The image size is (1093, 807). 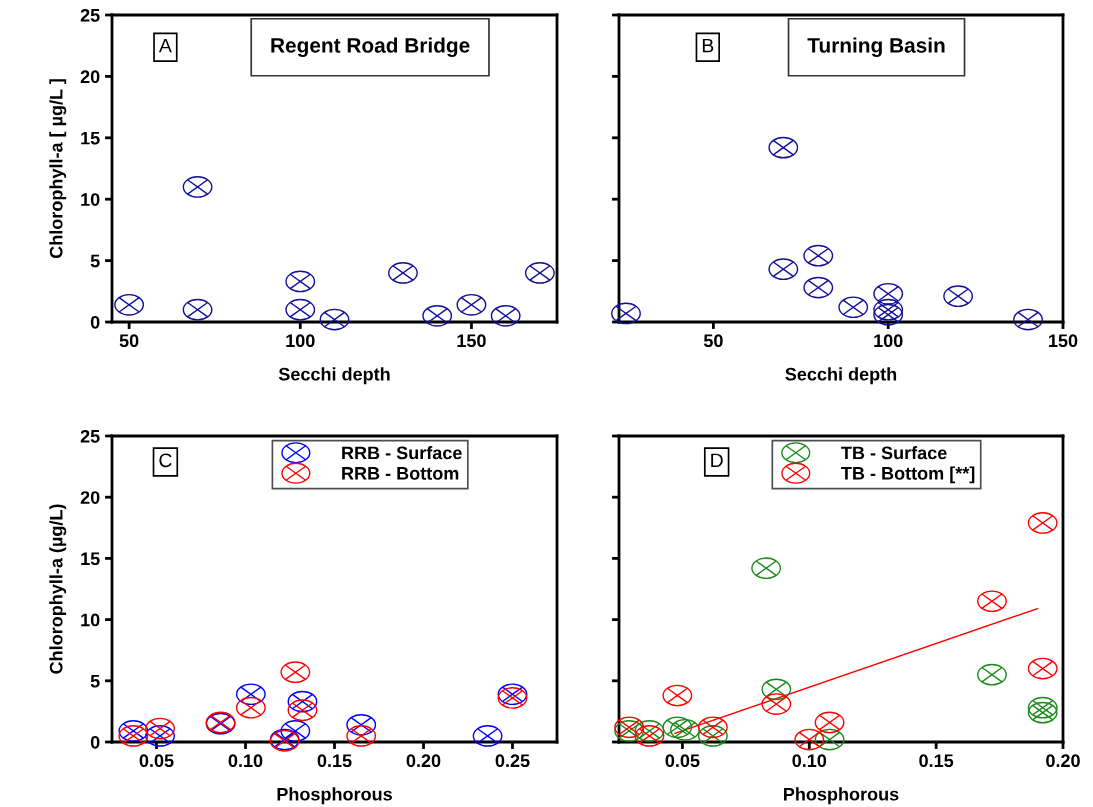 I want to click on x-tick-label: 0.25, so click(x=512, y=761).